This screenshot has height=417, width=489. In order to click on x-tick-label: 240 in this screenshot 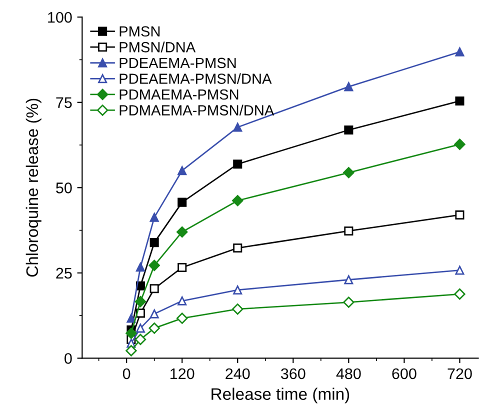, I will do `click(238, 374)`.